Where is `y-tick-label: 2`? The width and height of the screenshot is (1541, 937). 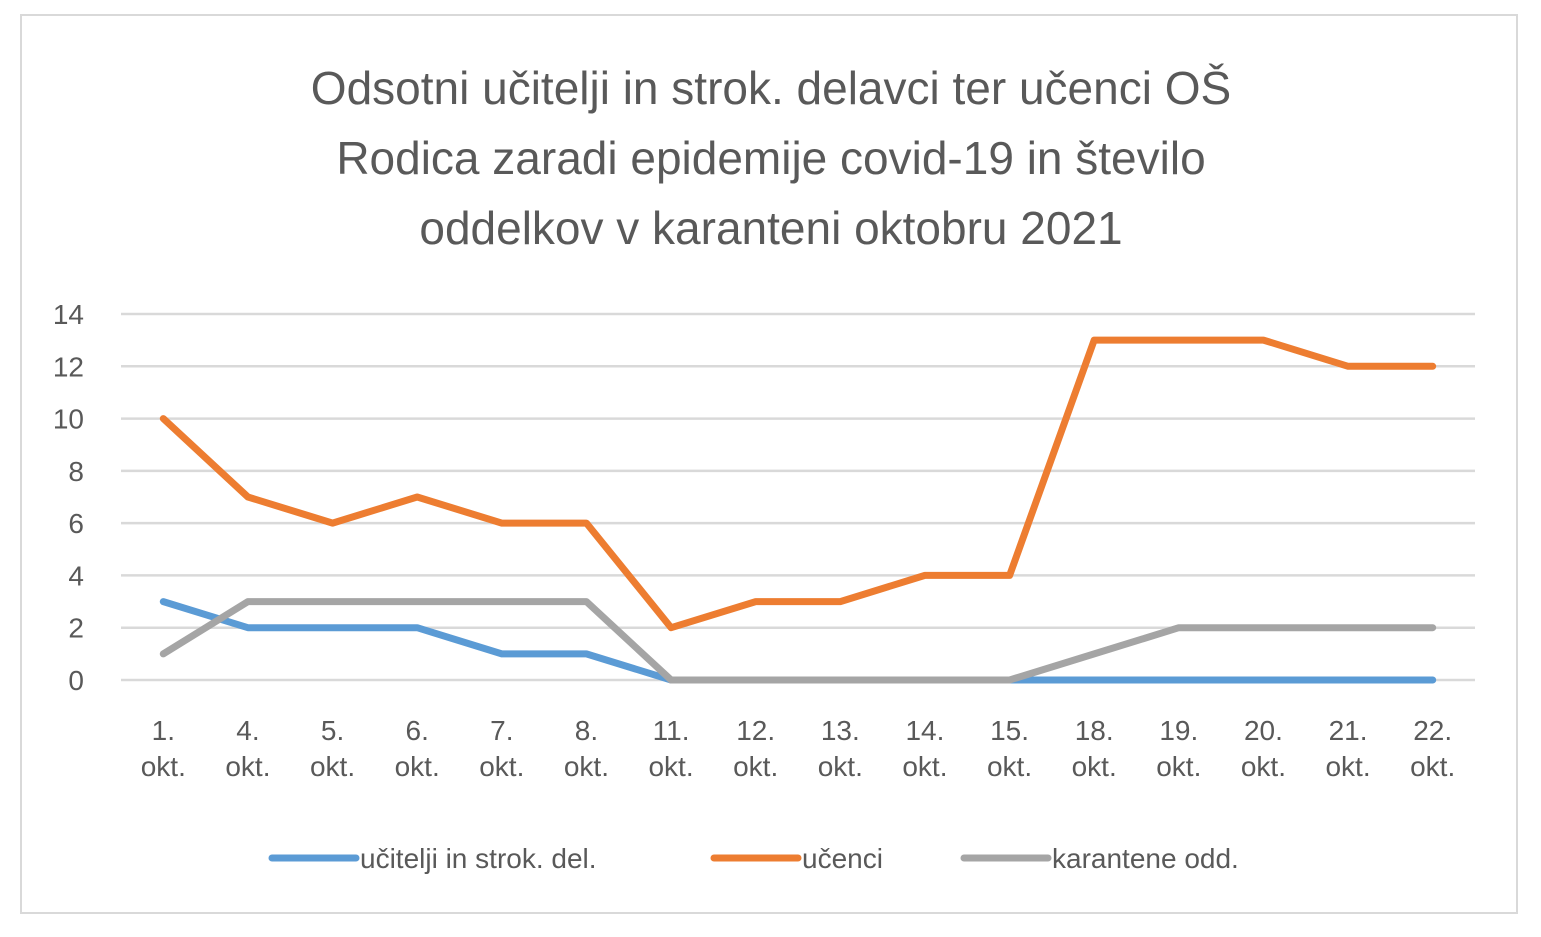
y-tick-label: 2 is located at coordinates (76, 628).